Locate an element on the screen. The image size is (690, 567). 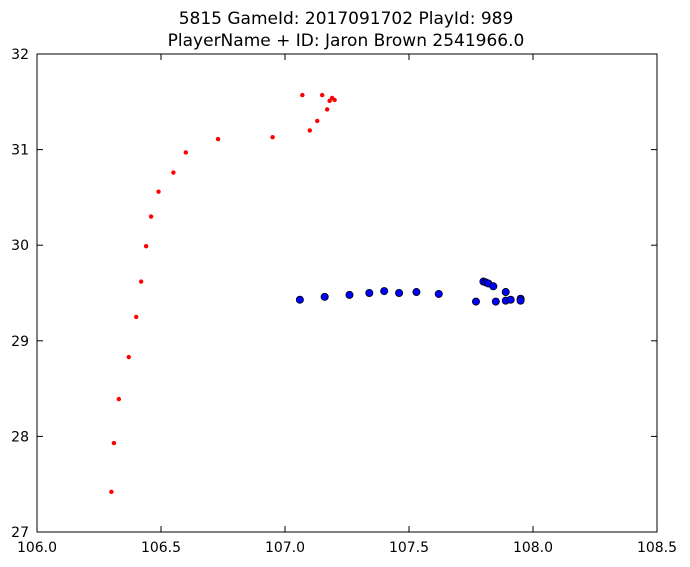
y-tick-label: 27 is located at coordinates (20, 533).